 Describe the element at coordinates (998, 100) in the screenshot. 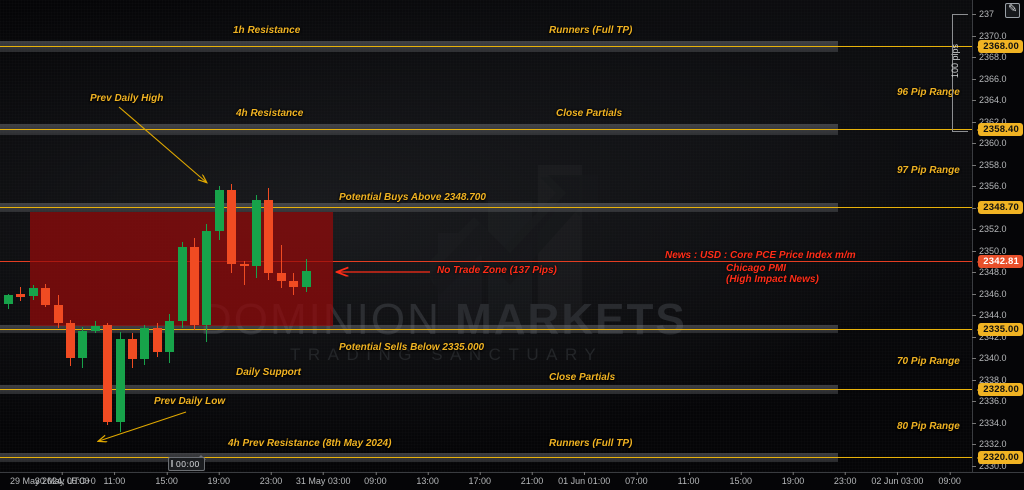

I see `price-tick: 2364.0` at that location.